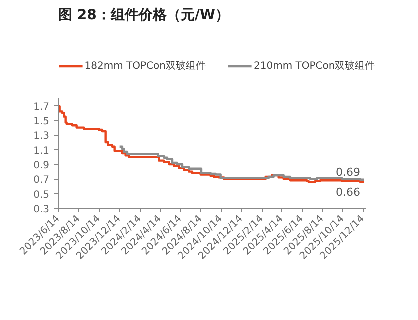 This screenshot has width=418, height=320. What do you see at coordinates (348, 193) in the screenshot?
I see `annotation: 0.66` at bounding box center [348, 193].